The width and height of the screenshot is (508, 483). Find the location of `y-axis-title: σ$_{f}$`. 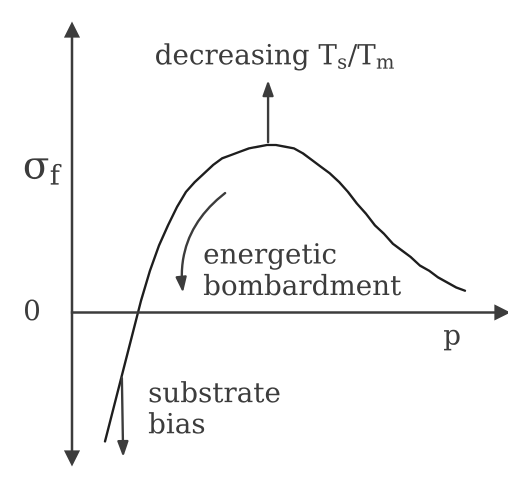

y-axis-title: σ$_{f}$ is located at coordinates (43, 171).